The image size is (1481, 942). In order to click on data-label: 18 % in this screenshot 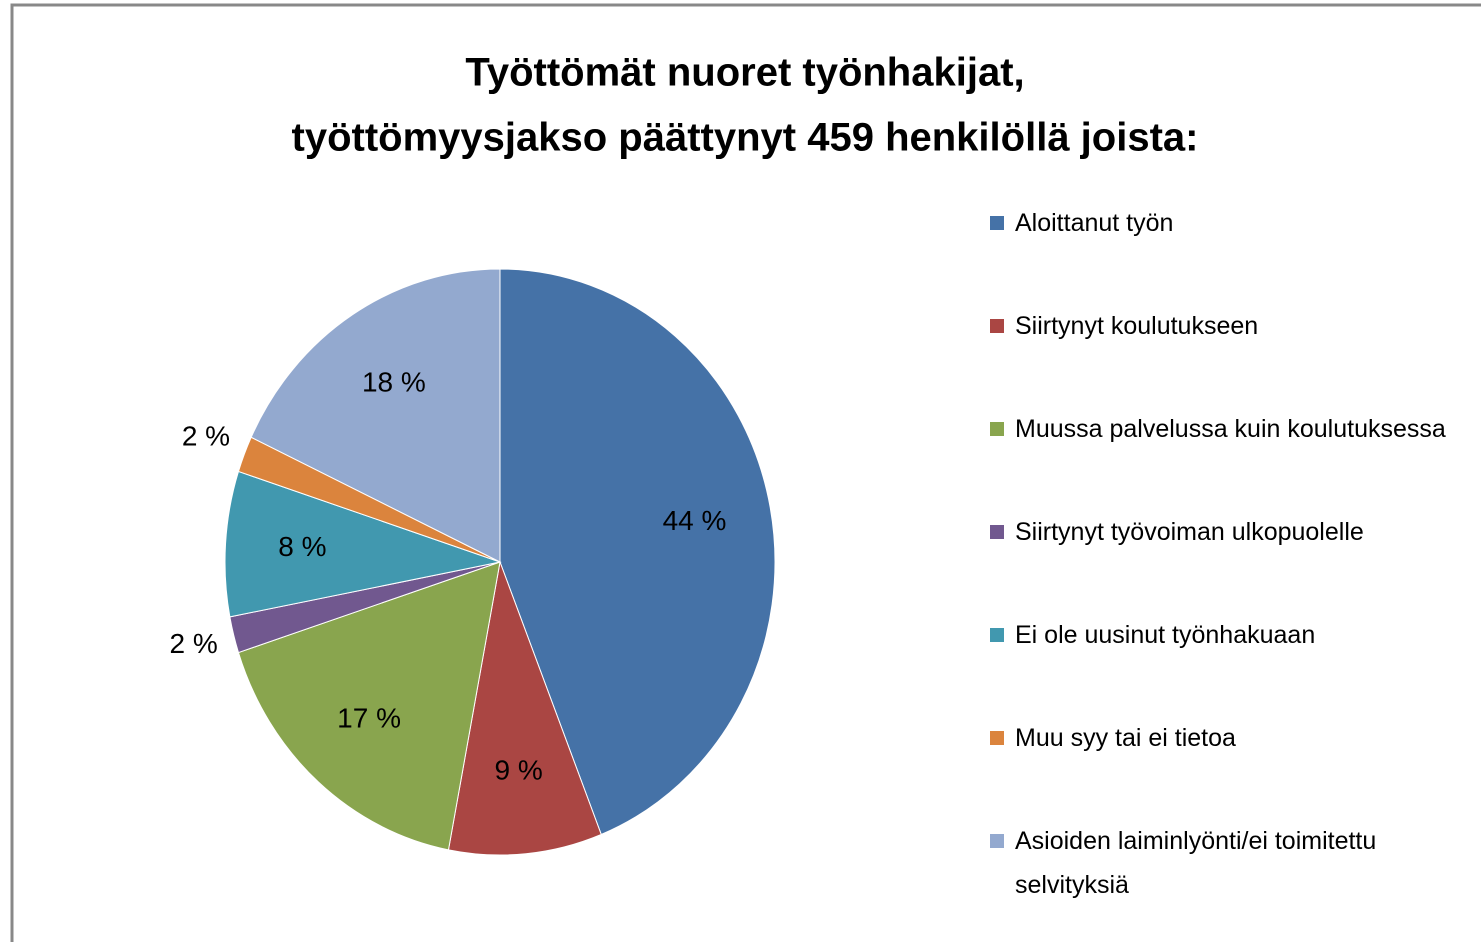, I will do `click(394, 381)`.